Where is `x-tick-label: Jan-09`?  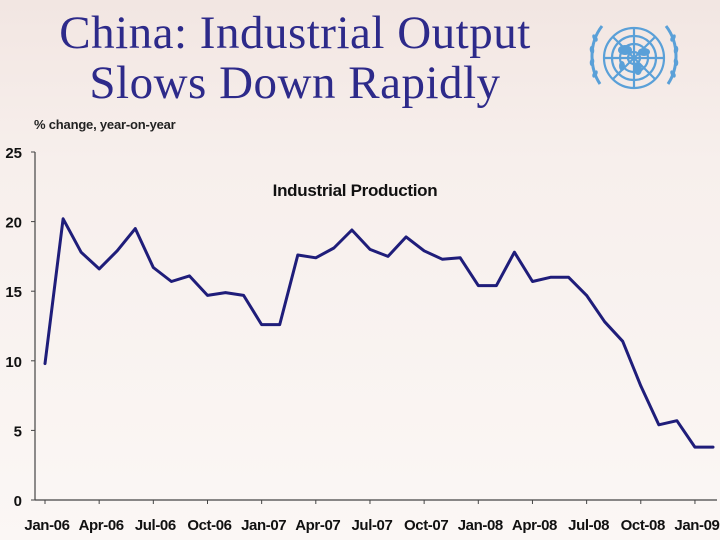
x-tick-label: Jan-09 is located at coordinates (696, 525).